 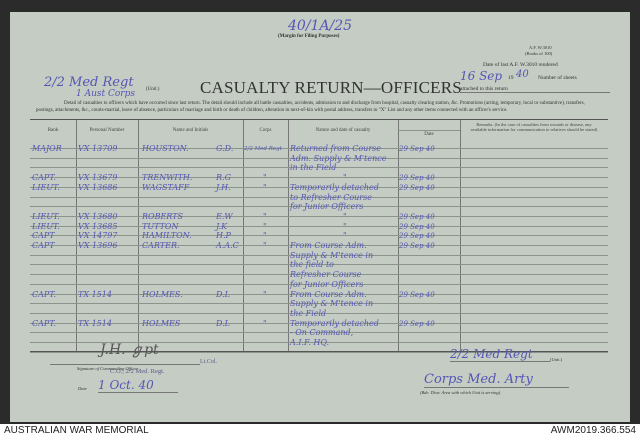 What do you see at coordinates (98, 236) in the screenshot?
I see `cell-number: VX 14797` at bounding box center [98, 236].